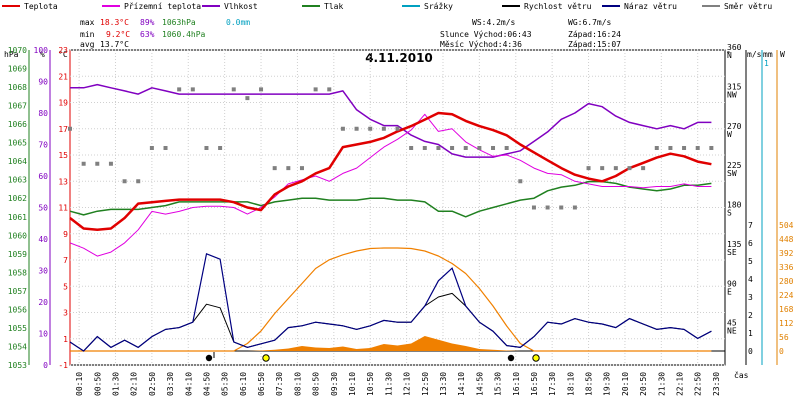 The width and height of the screenshot is (800, 400). What do you see at coordinates (732, 323) in the screenshot?
I see `tick-dir-deg-7: 45` at bounding box center [732, 323].